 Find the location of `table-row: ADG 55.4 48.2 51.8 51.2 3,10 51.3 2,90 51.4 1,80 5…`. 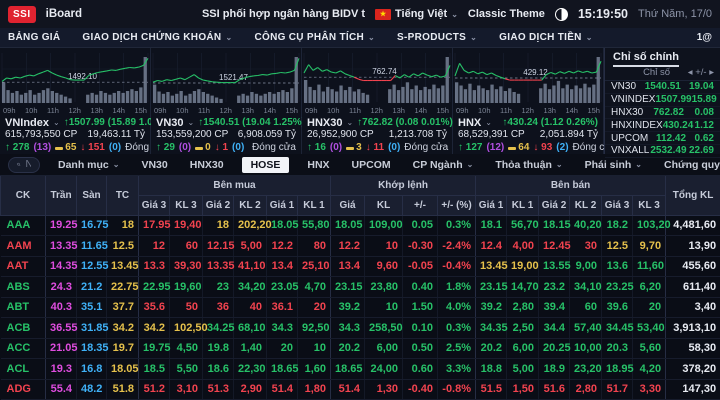

table-row: ADG 55.4 48.2 51.8 51.2 3,10 51.3 2,90 51.4 1,80 5… is located at coordinates (360, 389).